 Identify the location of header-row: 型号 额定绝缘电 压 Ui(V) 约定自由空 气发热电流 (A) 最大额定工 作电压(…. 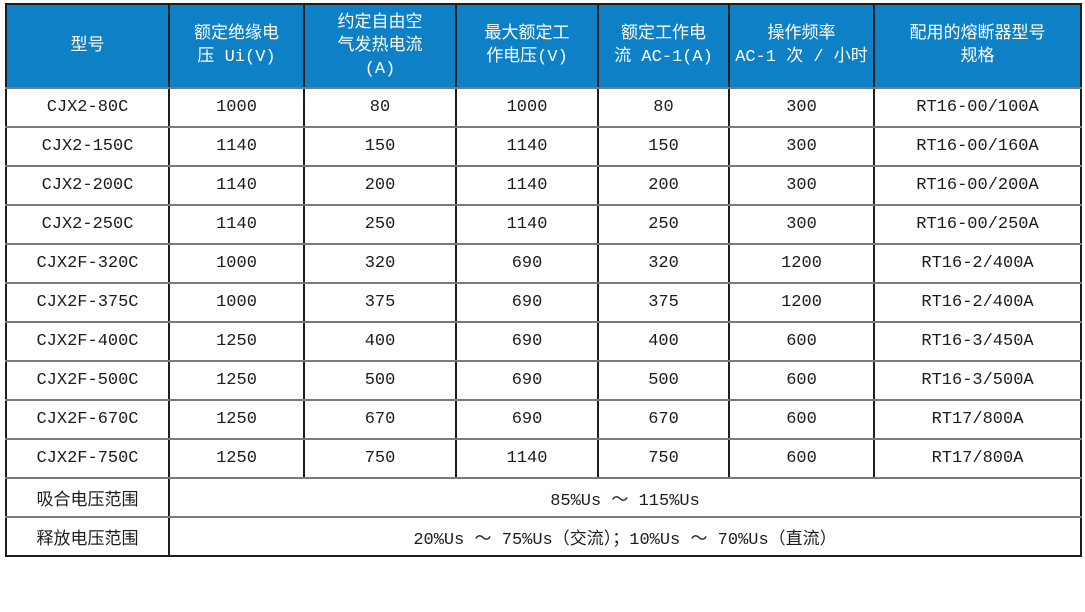
(543, 46).